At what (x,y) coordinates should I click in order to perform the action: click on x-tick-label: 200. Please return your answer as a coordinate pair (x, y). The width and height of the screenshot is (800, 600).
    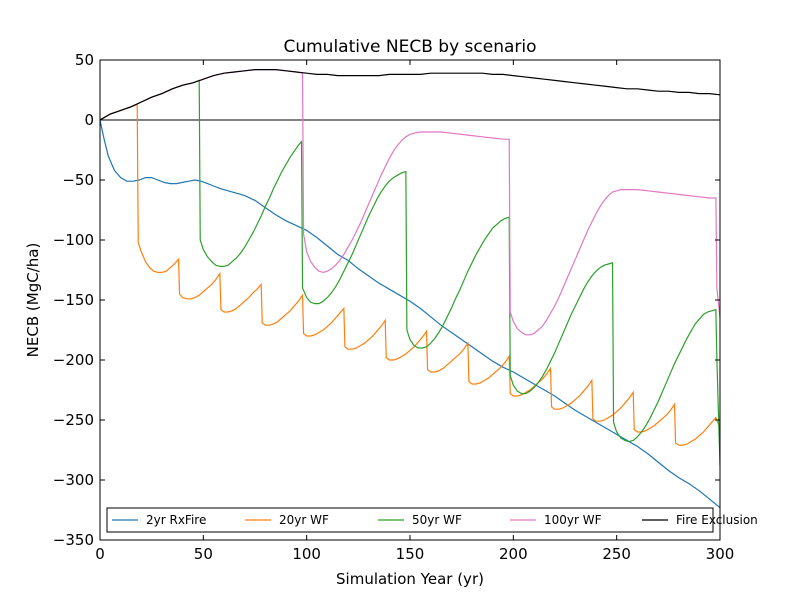
    Looking at the image, I should click on (513, 554).